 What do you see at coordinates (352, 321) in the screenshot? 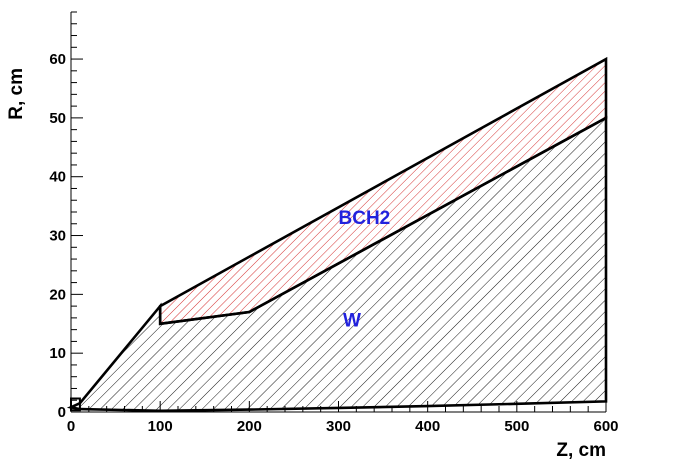
I see `region-label-w: W` at bounding box center [352, 321].